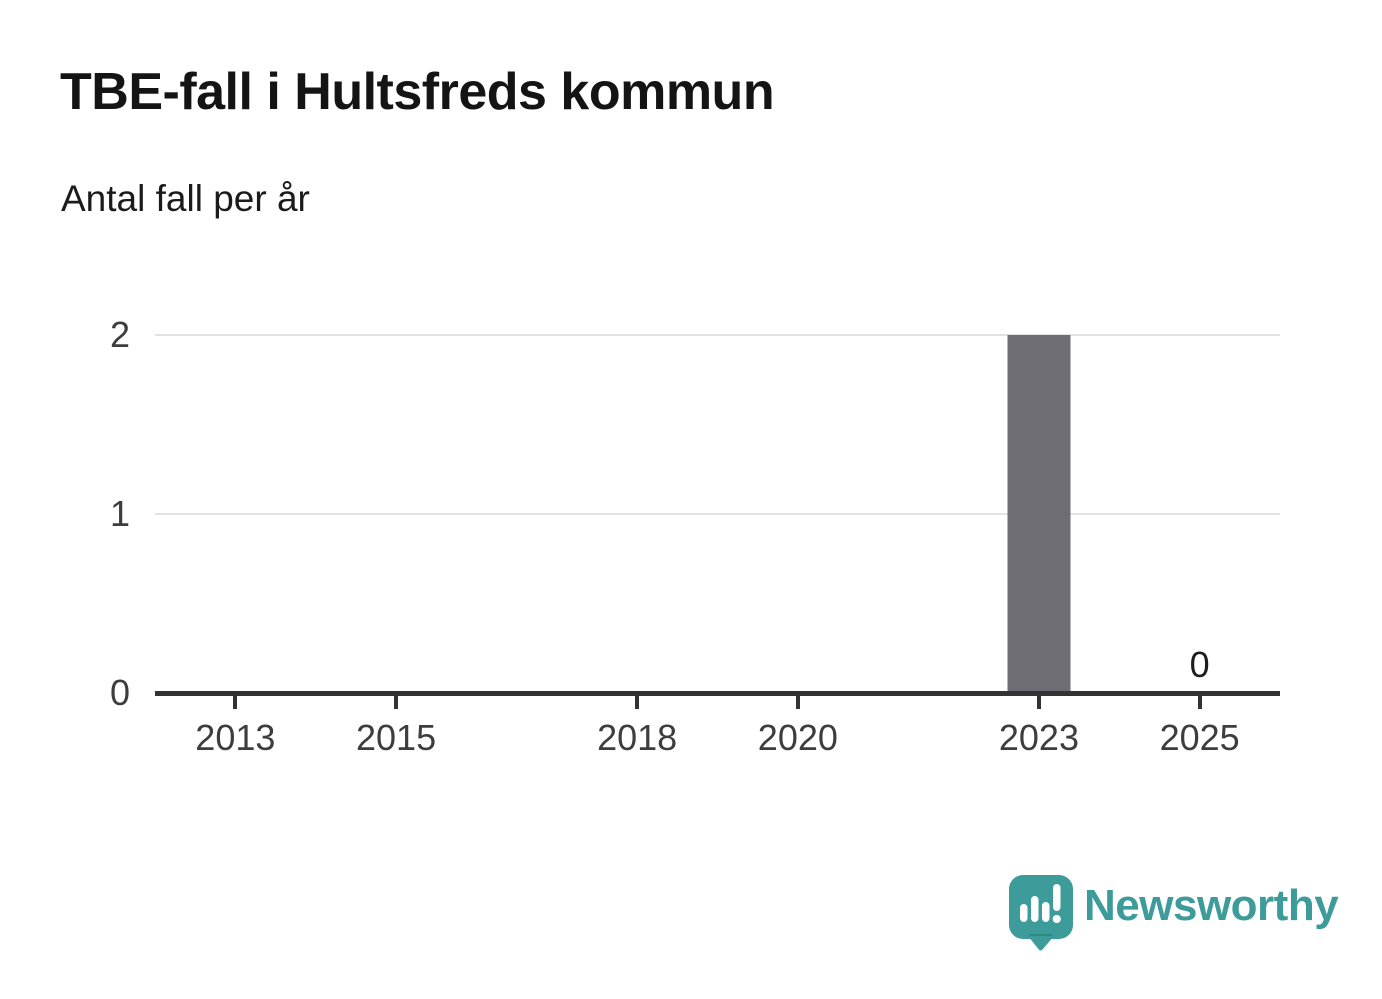 Image resolution: width=1382 pixels, height=999 pixels. Describe the element at coordinates (417, 92) in the screenshot. I see `chart-title: TBE-fall i Hultsfreds kommun` at that location.